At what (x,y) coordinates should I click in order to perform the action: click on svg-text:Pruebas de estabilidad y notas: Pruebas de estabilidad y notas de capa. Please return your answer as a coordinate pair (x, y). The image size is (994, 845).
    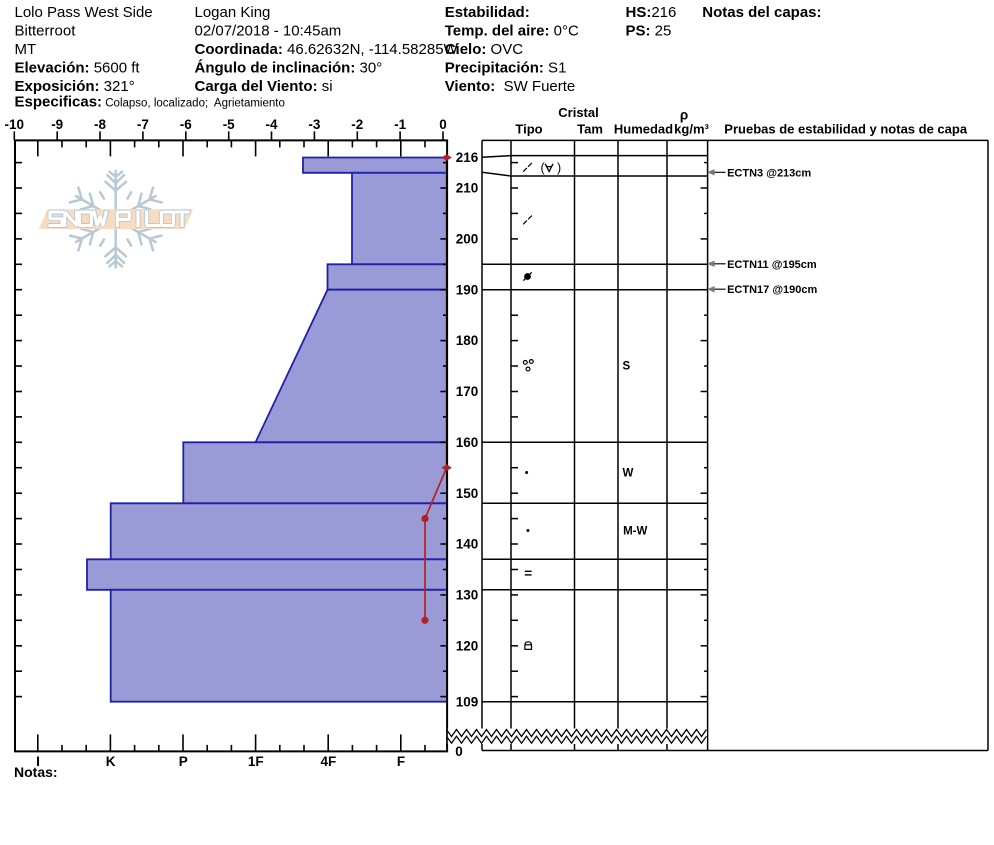
    Looking at the image, I should click on (846, 129).